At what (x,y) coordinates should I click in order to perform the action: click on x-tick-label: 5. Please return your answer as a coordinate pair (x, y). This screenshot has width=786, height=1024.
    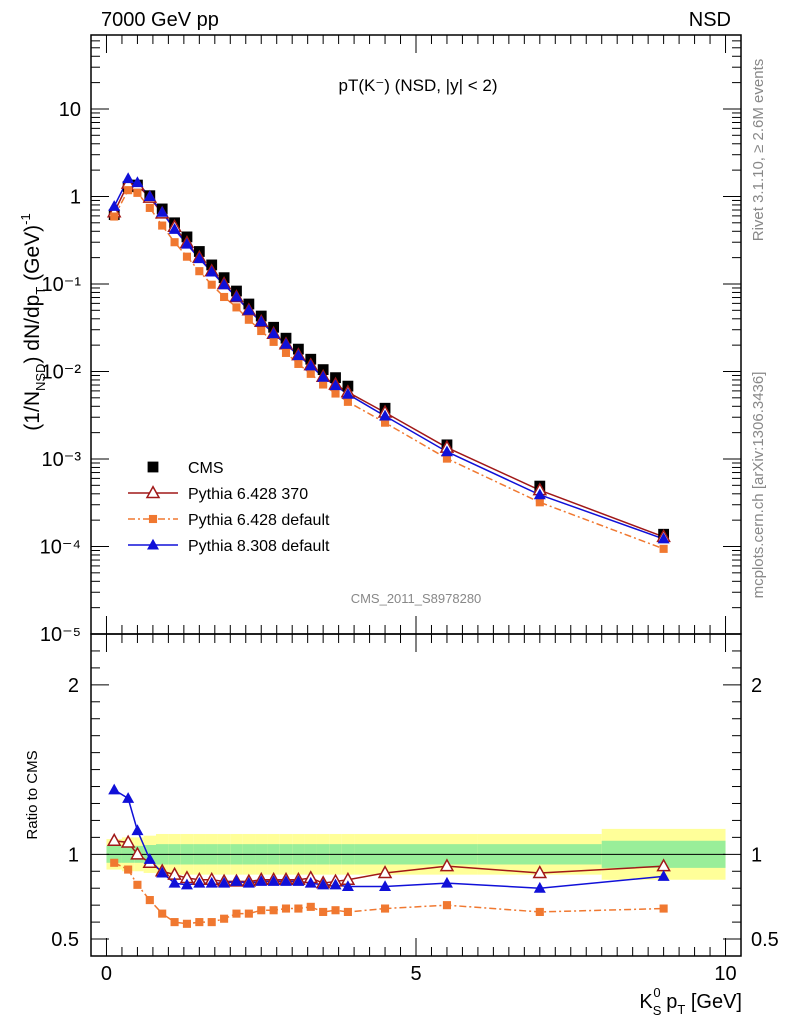
    Looking at the image, I should click on (415, 974).